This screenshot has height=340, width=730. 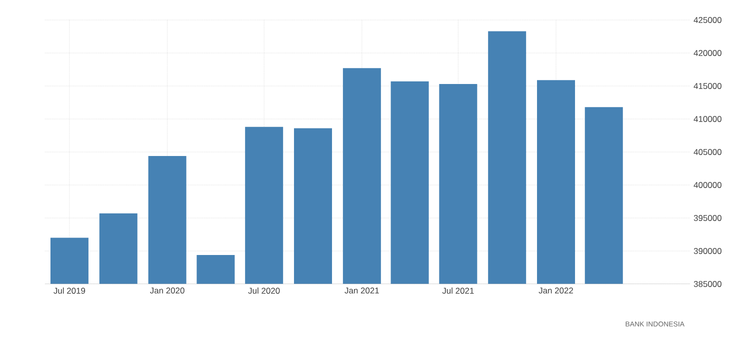 I want to click on x-tick-label: Jan 2022, so click(x=555, y=291).